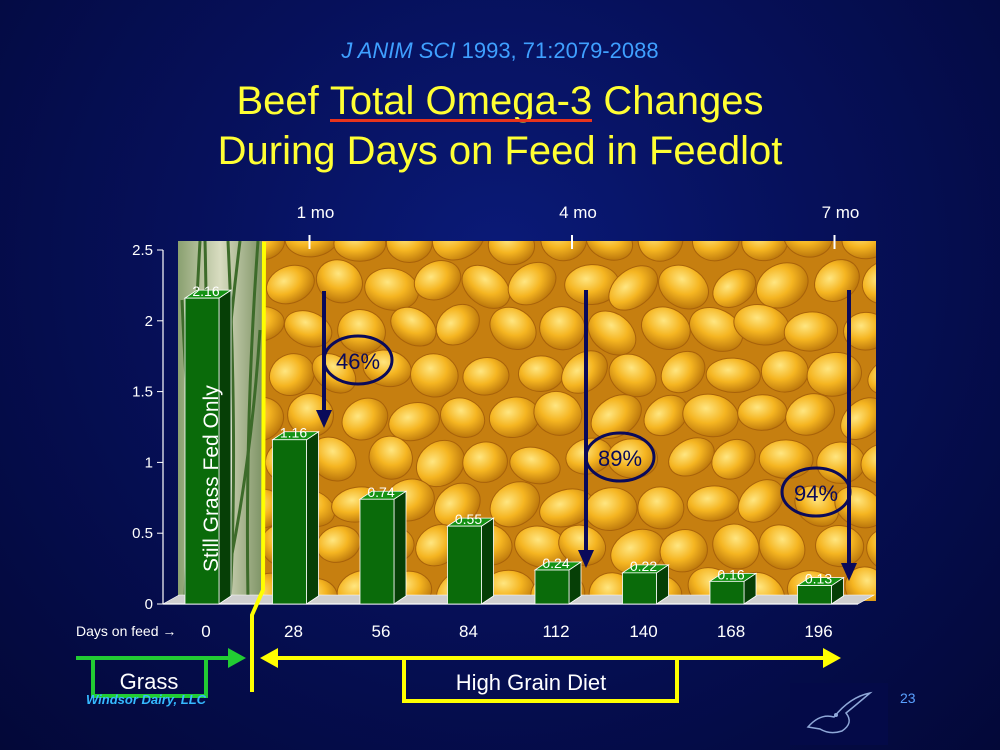 The height and width of the screenshot is (750, 1000). Describe the element at coordinates (205, 631) in the screenshot. I see `x-tick-label: 0` at that location.